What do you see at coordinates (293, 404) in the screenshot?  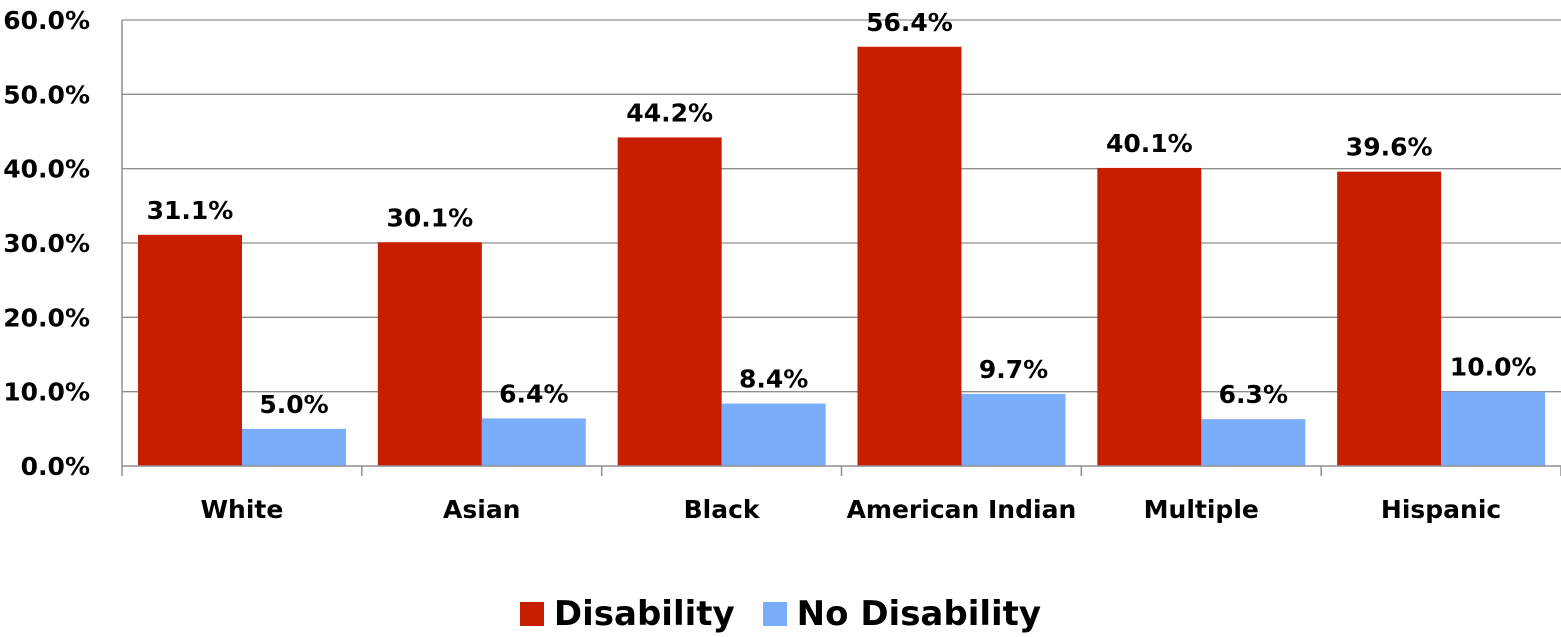 I see `data-label: 5.0%` at bounding box center [293, 404].